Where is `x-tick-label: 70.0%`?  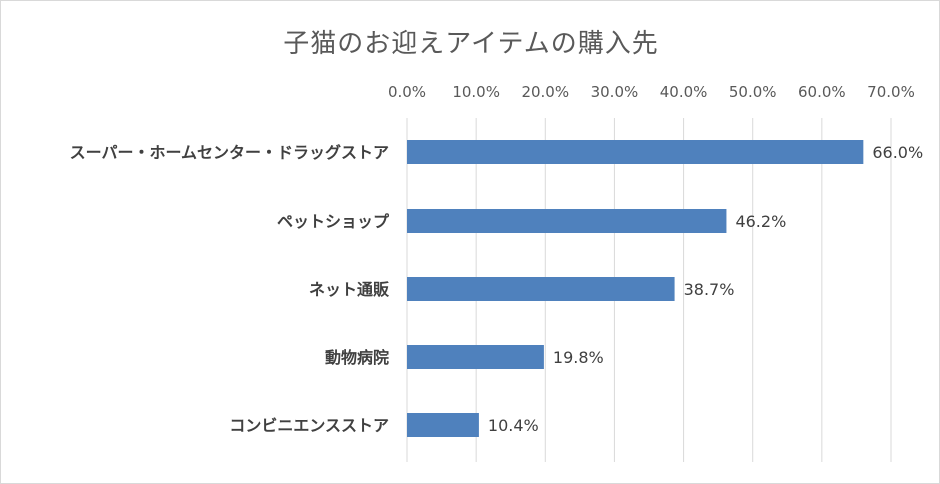 x-tick-label: 70.0% is located at coordinates (891, 92).